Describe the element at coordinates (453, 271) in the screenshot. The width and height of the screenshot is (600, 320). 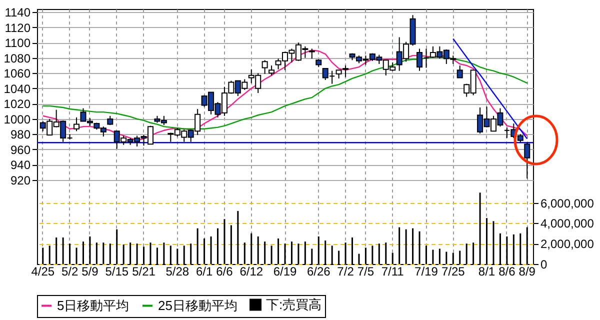
I see `x-tick-label: 7/25` at that location.